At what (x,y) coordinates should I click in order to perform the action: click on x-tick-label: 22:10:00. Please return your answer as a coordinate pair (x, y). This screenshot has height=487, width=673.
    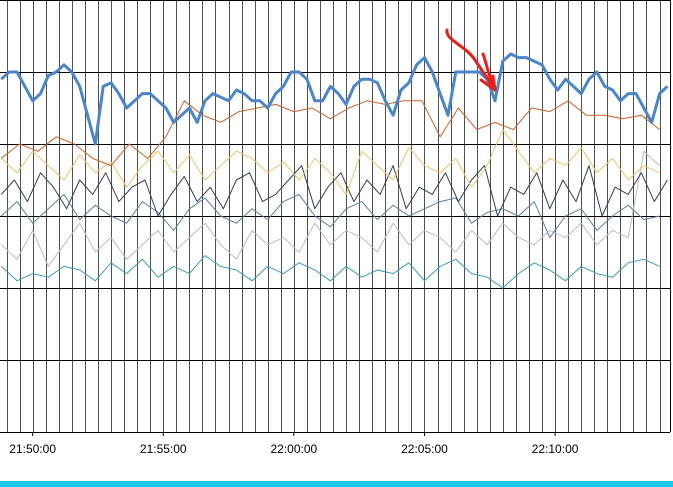
    Looking at the image, I should click on (555, 449).